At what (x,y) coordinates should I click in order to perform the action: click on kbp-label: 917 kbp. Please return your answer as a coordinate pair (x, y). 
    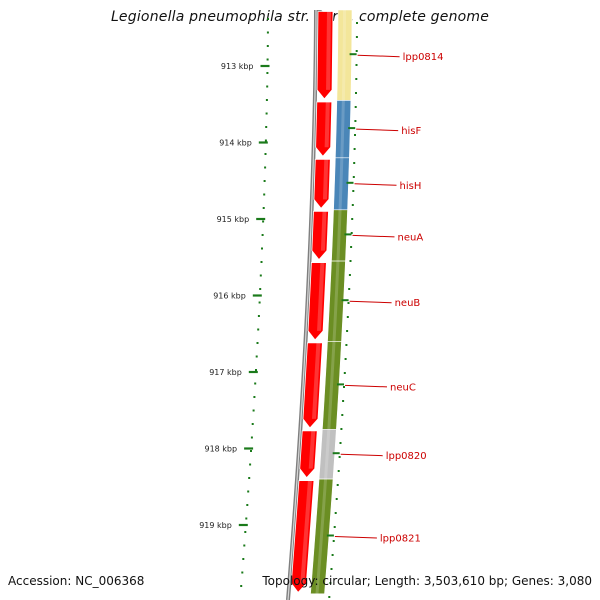
    Looking at the image, I should click on (225, 372).